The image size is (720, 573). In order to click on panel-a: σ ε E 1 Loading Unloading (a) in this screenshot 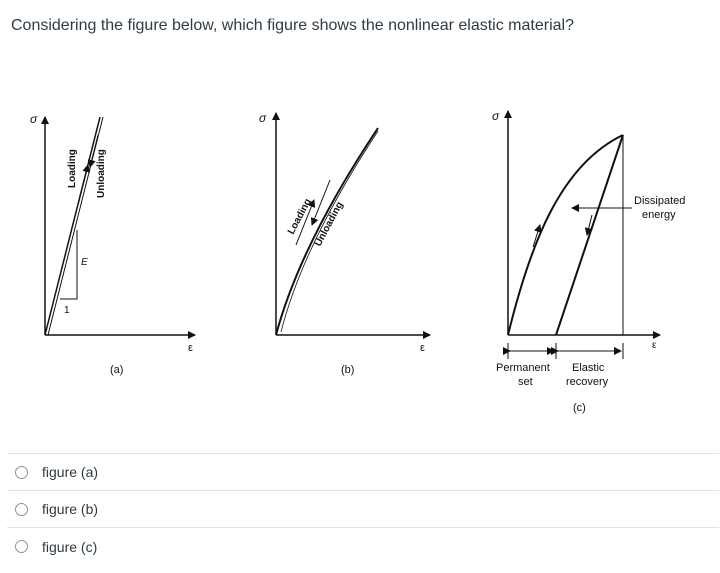, I will do `click(113, 244)`.